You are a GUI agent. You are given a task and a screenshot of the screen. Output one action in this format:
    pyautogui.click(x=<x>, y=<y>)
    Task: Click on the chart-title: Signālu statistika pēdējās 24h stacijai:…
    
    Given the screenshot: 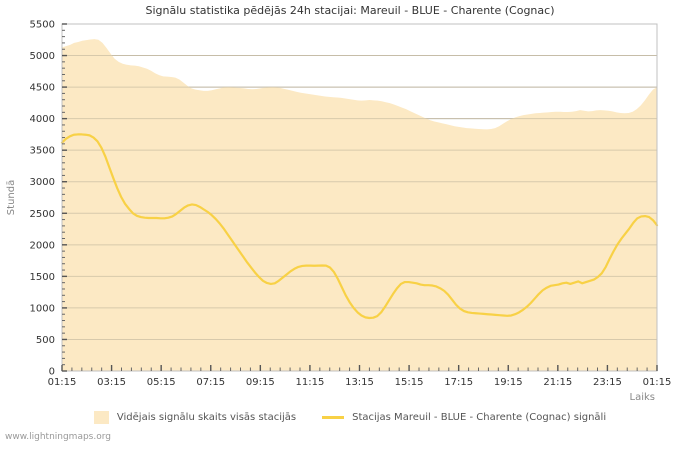 What is the action you would take?
    pyautogui.click(x=350, y=10)
    